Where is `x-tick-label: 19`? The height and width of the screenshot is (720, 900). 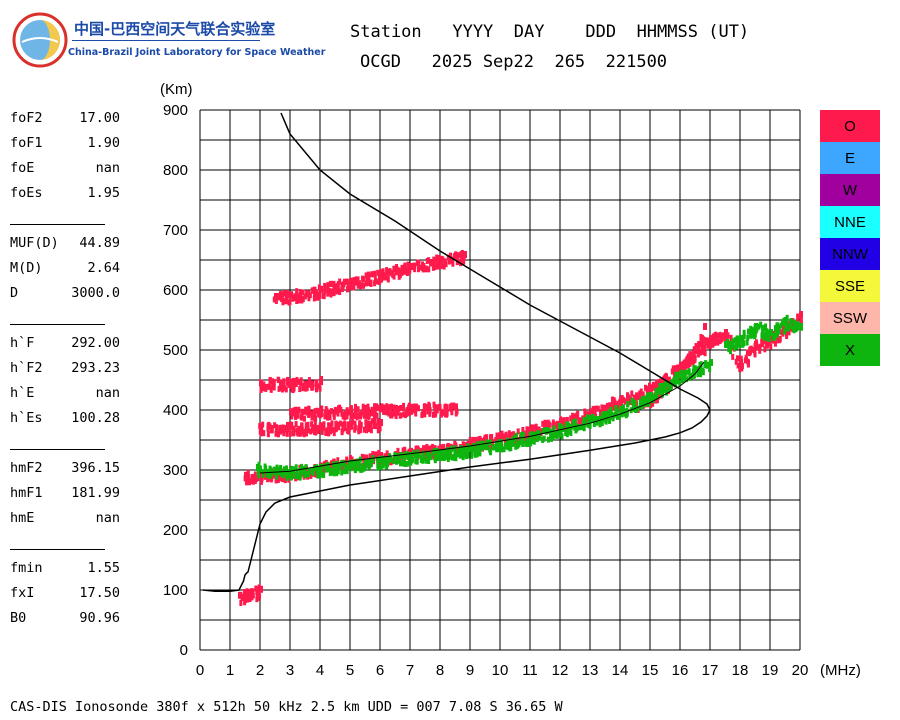 x-tick-label: 19 is located at coordinates (770, 670).